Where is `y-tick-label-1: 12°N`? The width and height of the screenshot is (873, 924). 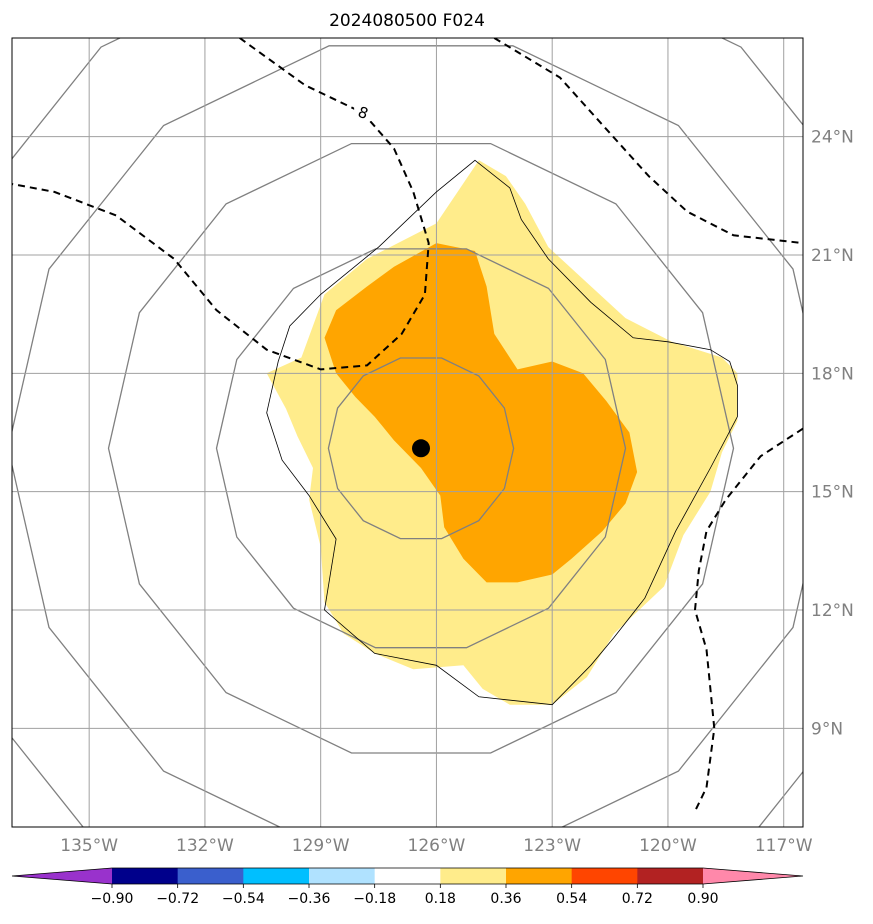 y-tick-label-1: 12°N is located at coordinates (832, 611).